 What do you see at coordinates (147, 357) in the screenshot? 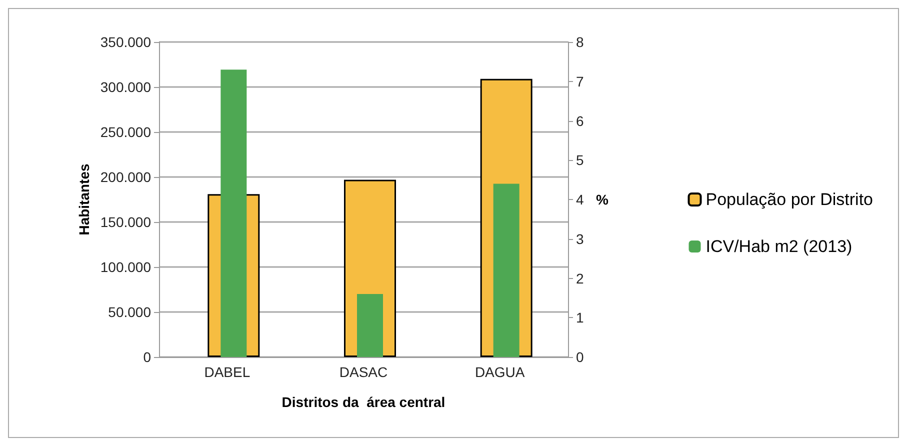
I see `y-tick-label: 0` at bounding box center [147, 357].